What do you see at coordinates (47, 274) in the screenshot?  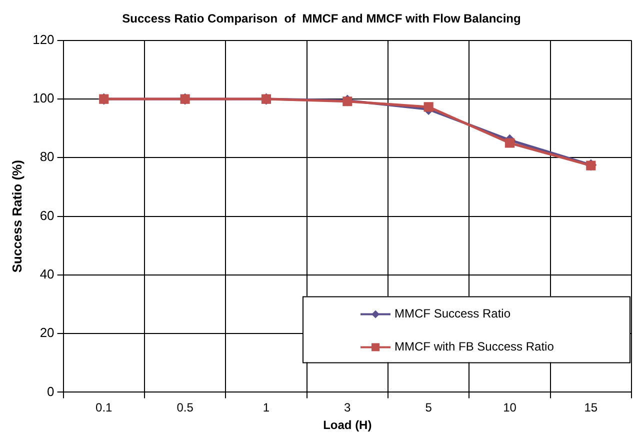 I see `y-tick-label: 40` at bounding box center [47, 274].